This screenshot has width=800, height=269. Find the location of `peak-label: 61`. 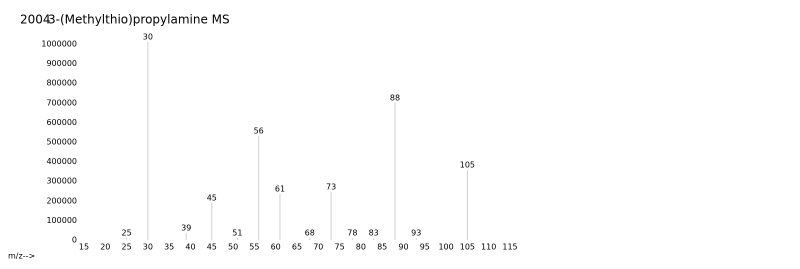

peak-label: 61 is located at coordinates (280, 188).